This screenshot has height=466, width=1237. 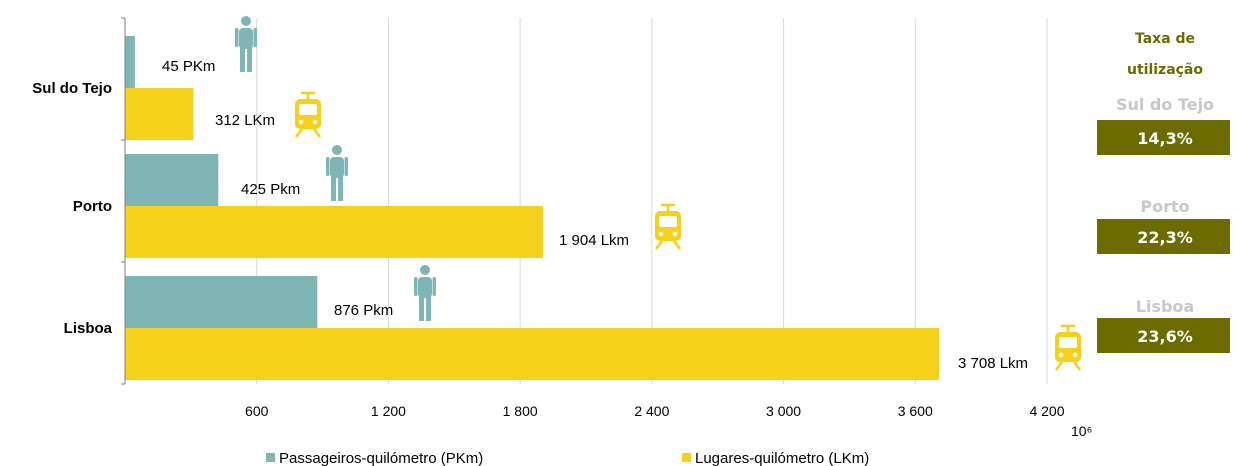 What do you see at coordinates (1165, 104) in the screenshot?
I see `region-label: Sul do Tejo` at bounding box center [1165, 104].